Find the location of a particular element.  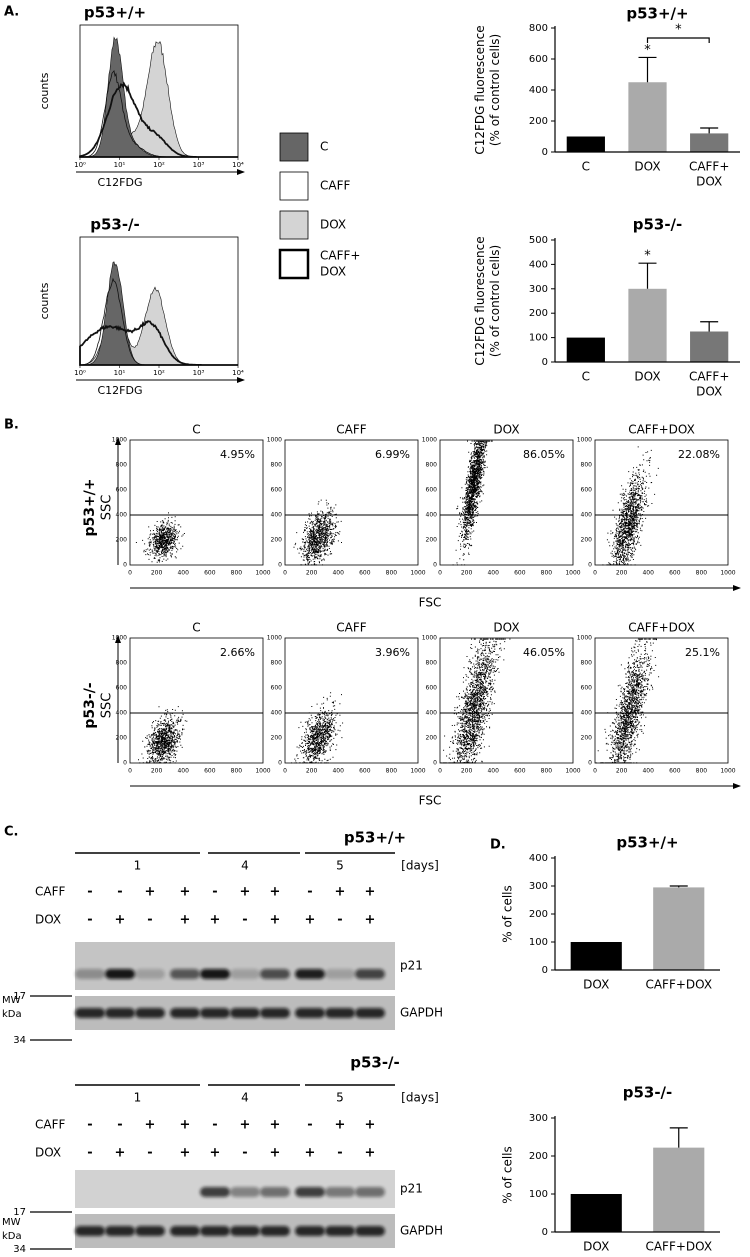

y-tick-label: 100 is located at coordinates (538, 942).